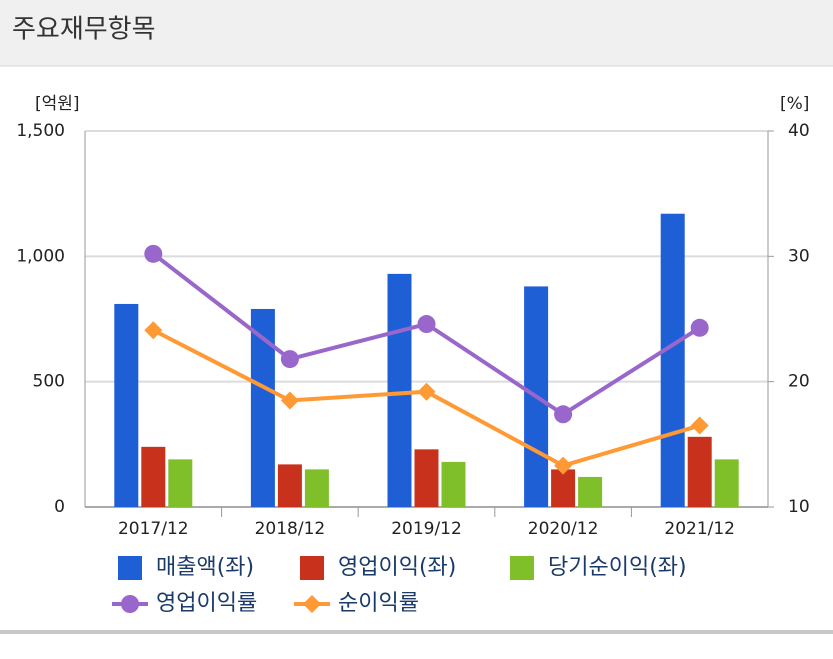  I want to click on legend-label: 순이익률, so click(378, 603).